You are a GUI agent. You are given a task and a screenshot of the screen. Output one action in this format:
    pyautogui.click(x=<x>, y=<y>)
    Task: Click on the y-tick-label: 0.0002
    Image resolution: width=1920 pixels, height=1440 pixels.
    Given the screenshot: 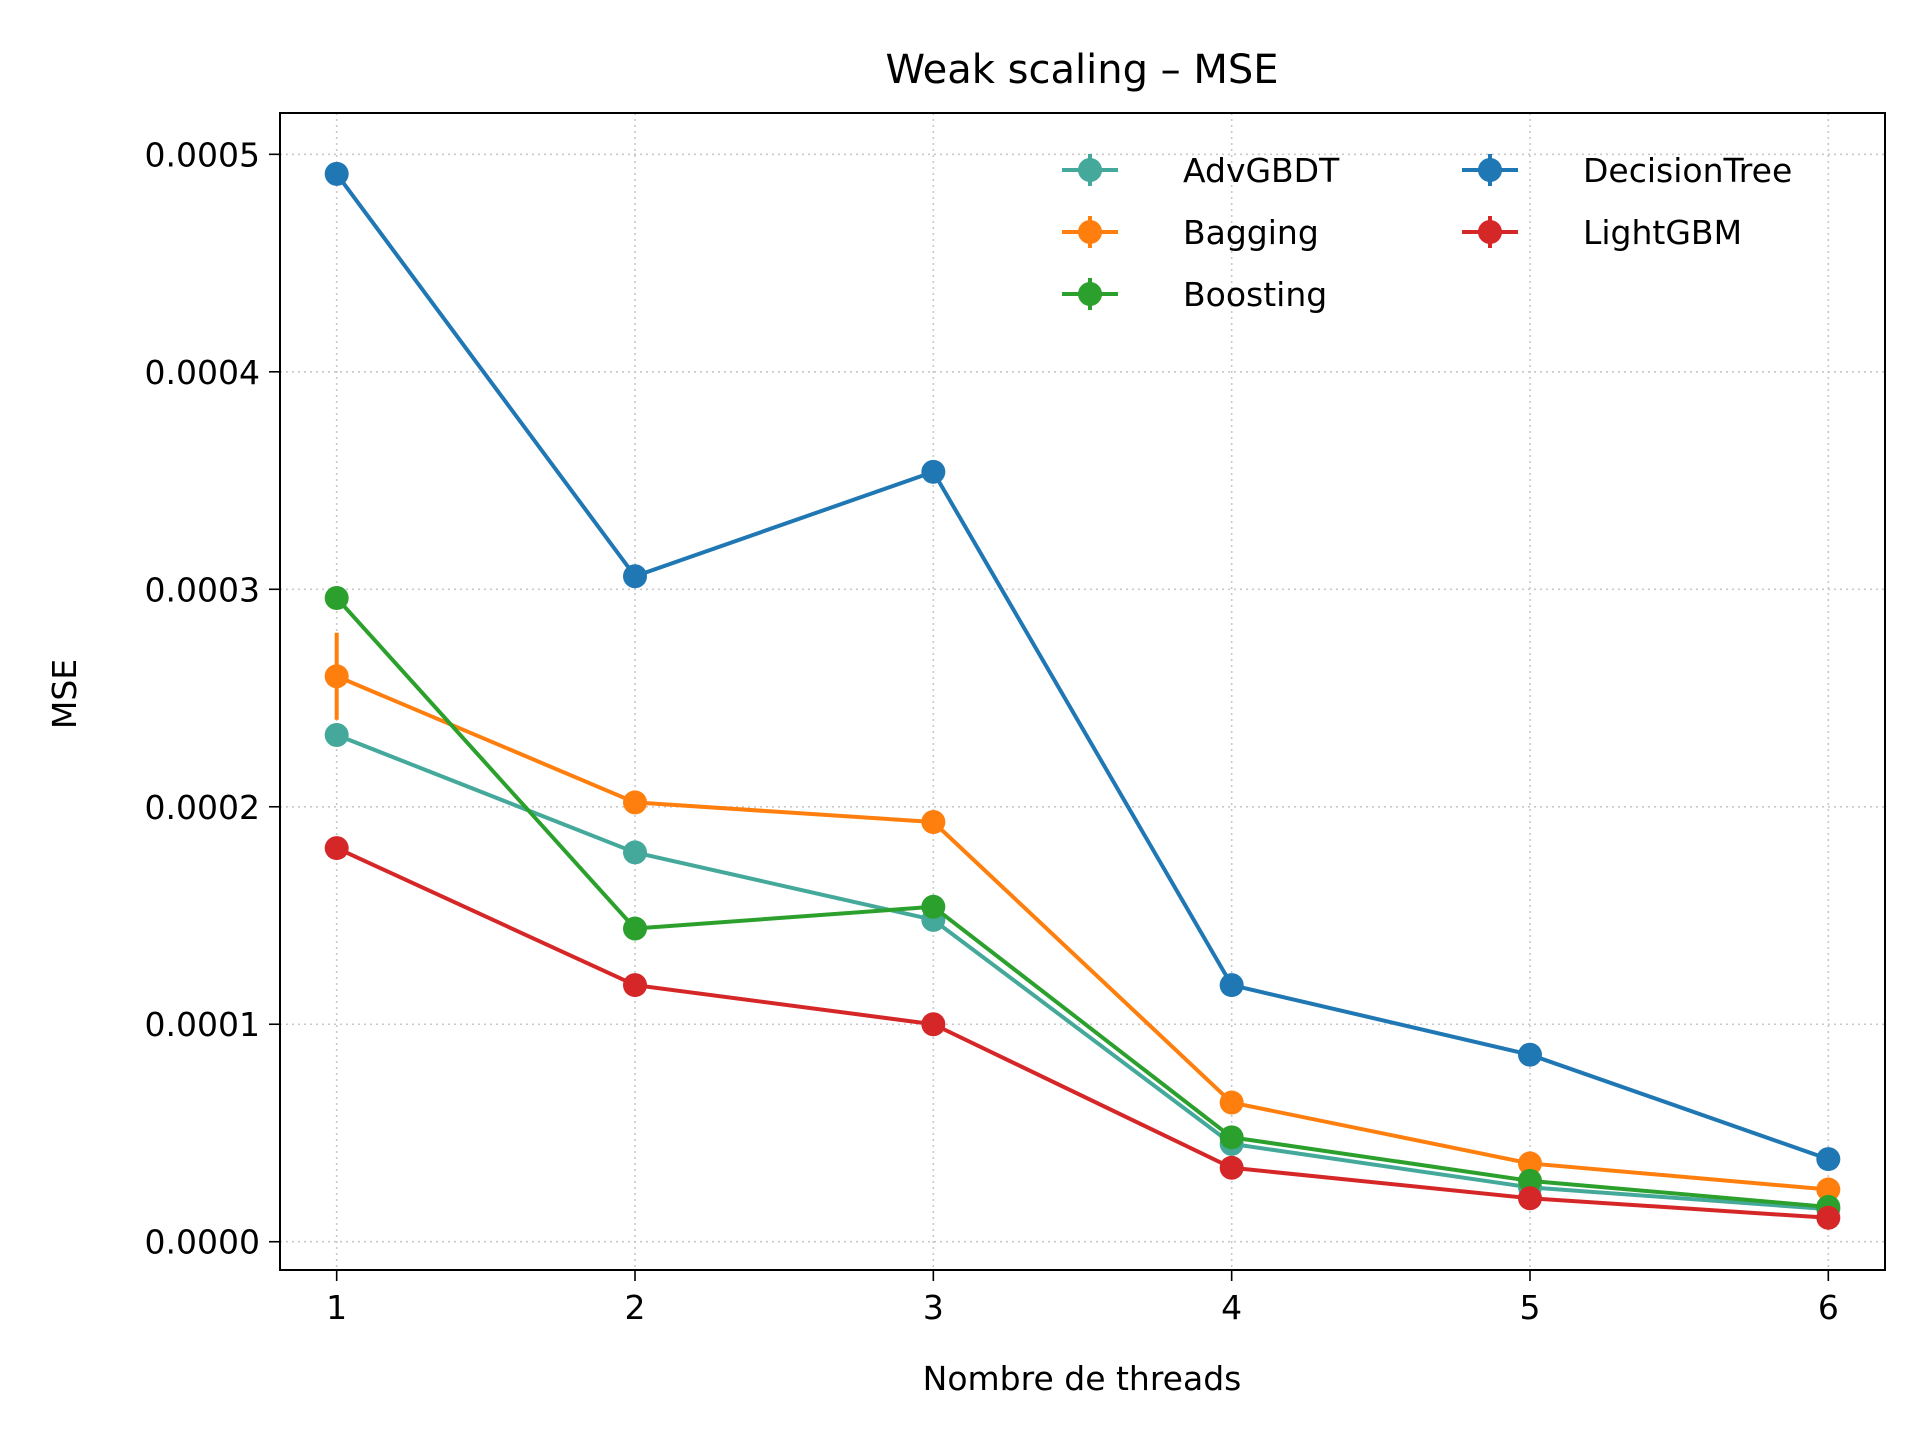 What is the action you would take?
    pyautogui.click(x=202, y=807)
    